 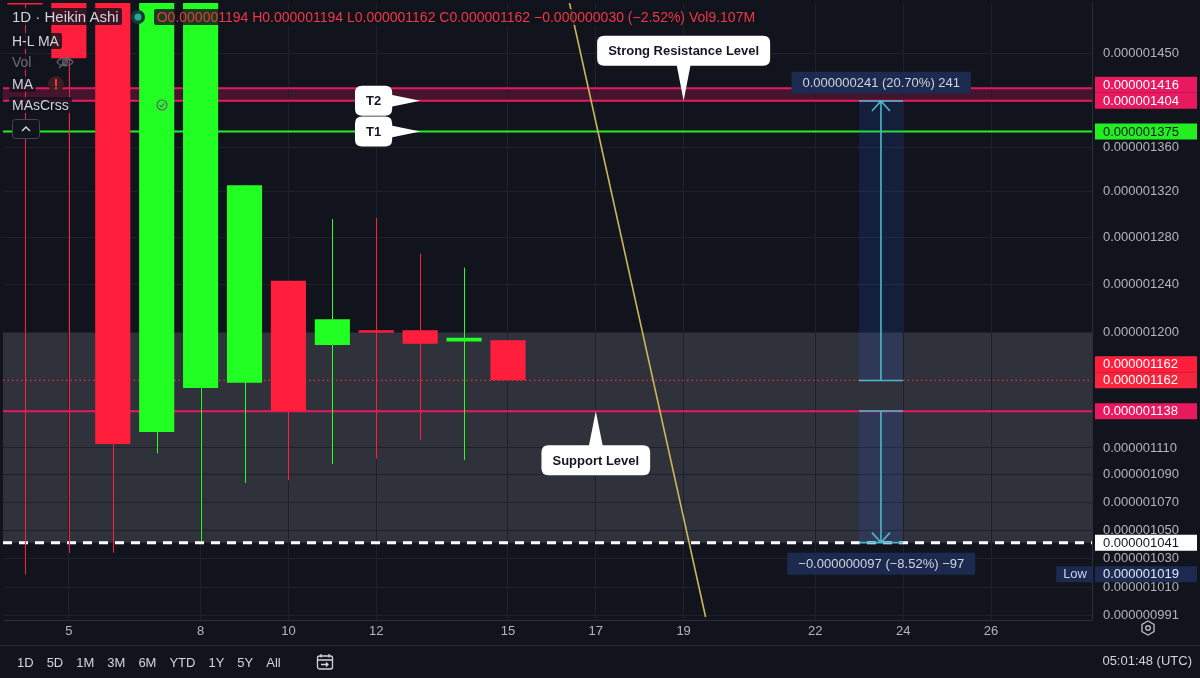 I want to click on text: YTD, so click(x=182, y=662).